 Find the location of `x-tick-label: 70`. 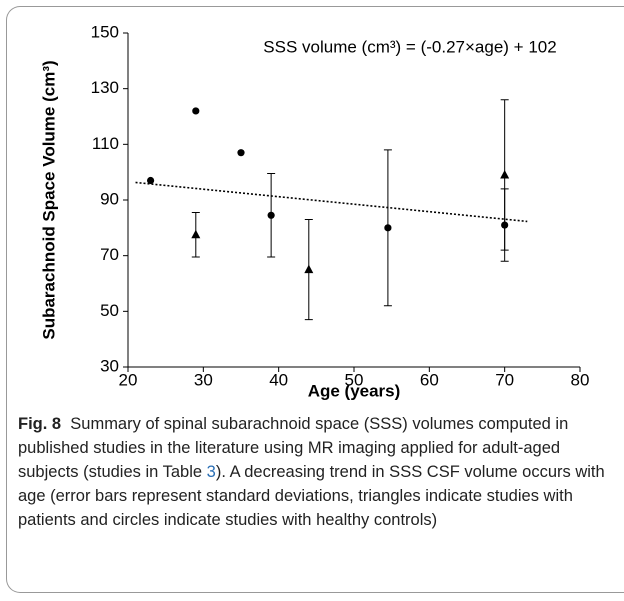

x-tick-label: 70 is located at coordinates (504, 379).